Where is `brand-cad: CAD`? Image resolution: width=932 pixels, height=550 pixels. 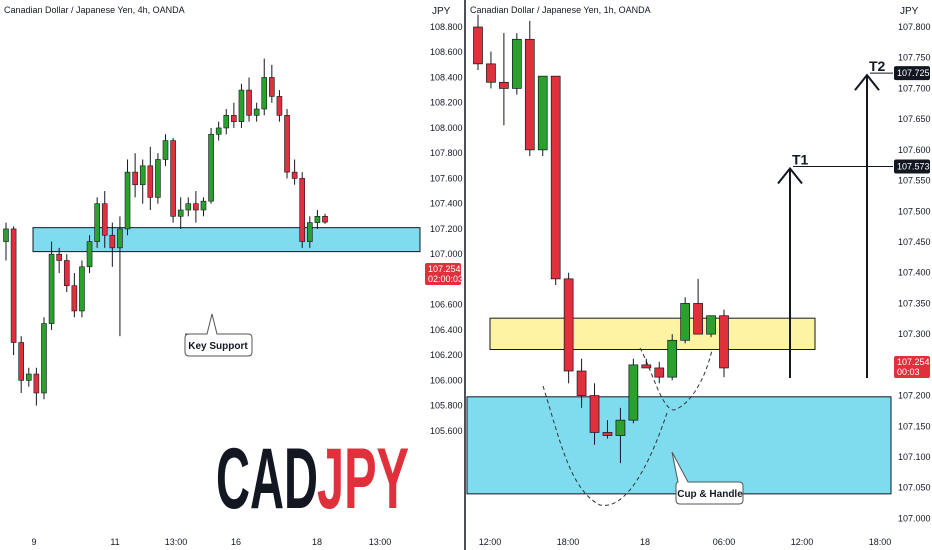 brand-cad: CAD is located at coordinates (267, 479).